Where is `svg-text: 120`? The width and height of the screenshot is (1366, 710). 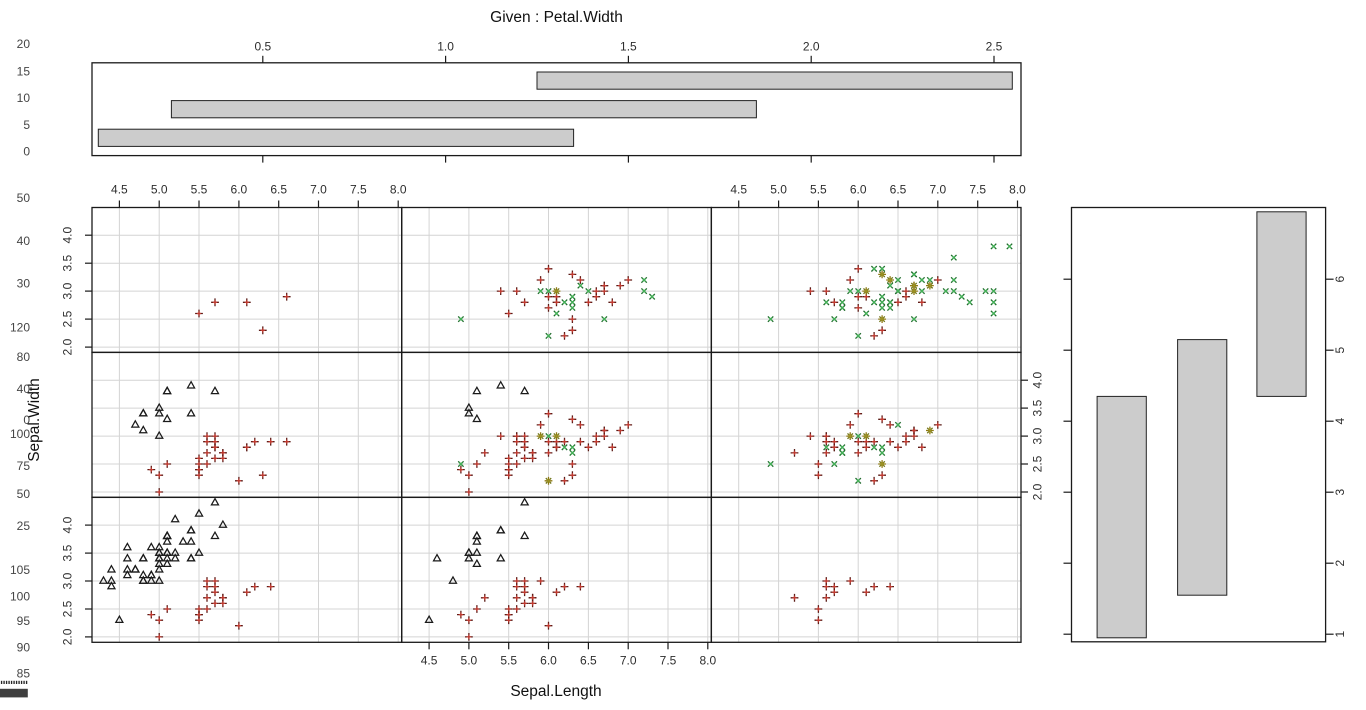
svg-text: 120 is located at coordinates (20, 328).